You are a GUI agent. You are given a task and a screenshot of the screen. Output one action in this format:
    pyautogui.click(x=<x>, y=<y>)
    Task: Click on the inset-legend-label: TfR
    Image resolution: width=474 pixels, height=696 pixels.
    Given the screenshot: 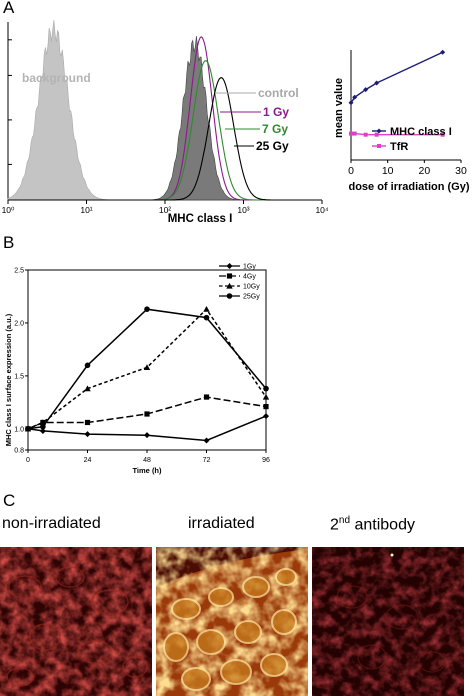 What is the action you would take?
    pyautogui.click(x=399, y=147)
    